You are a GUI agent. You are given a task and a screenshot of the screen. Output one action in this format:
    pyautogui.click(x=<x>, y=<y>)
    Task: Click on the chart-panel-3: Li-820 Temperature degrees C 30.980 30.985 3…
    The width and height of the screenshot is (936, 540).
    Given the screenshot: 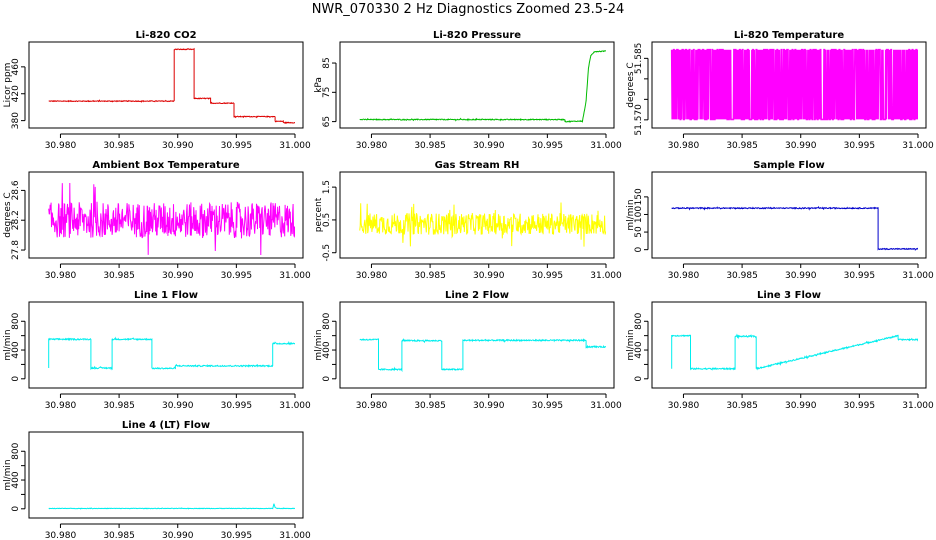 What is the action you would take?
    pyautogui.click(x=780, y=90)
    